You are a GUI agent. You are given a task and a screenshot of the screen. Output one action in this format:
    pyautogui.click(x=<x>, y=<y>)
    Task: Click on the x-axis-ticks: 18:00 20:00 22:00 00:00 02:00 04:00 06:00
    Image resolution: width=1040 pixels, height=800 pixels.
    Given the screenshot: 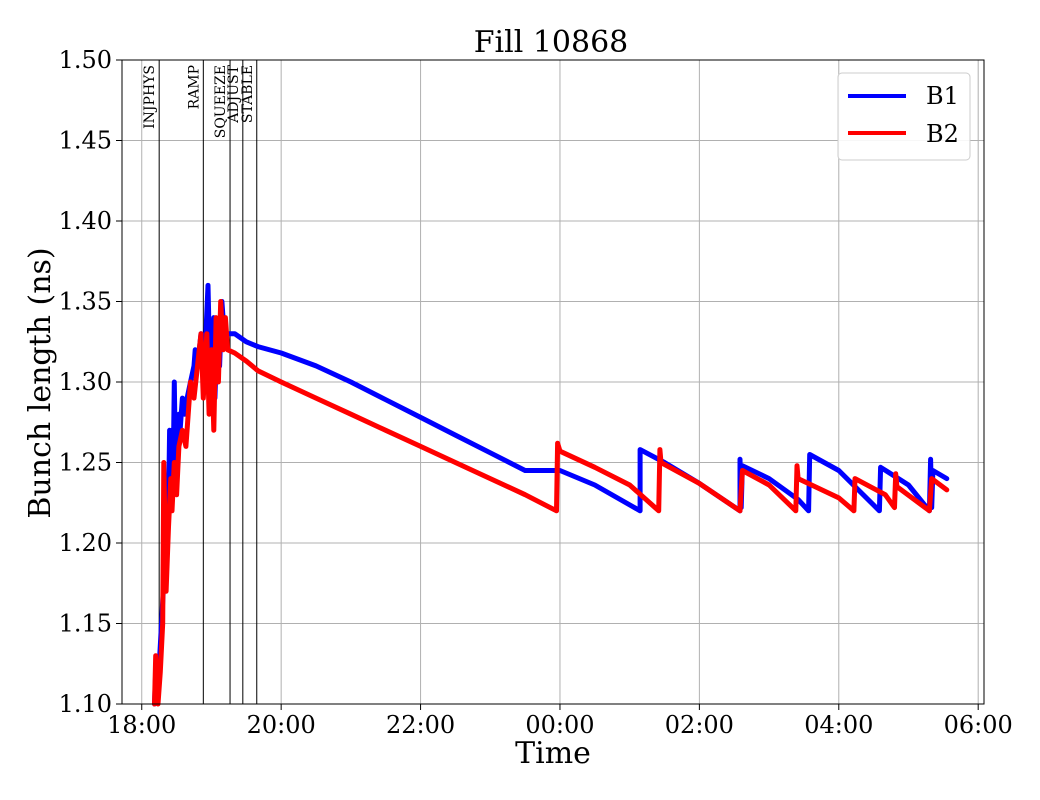 What is the action you would take?
    pyautogui.click(x=560, y=721)
    